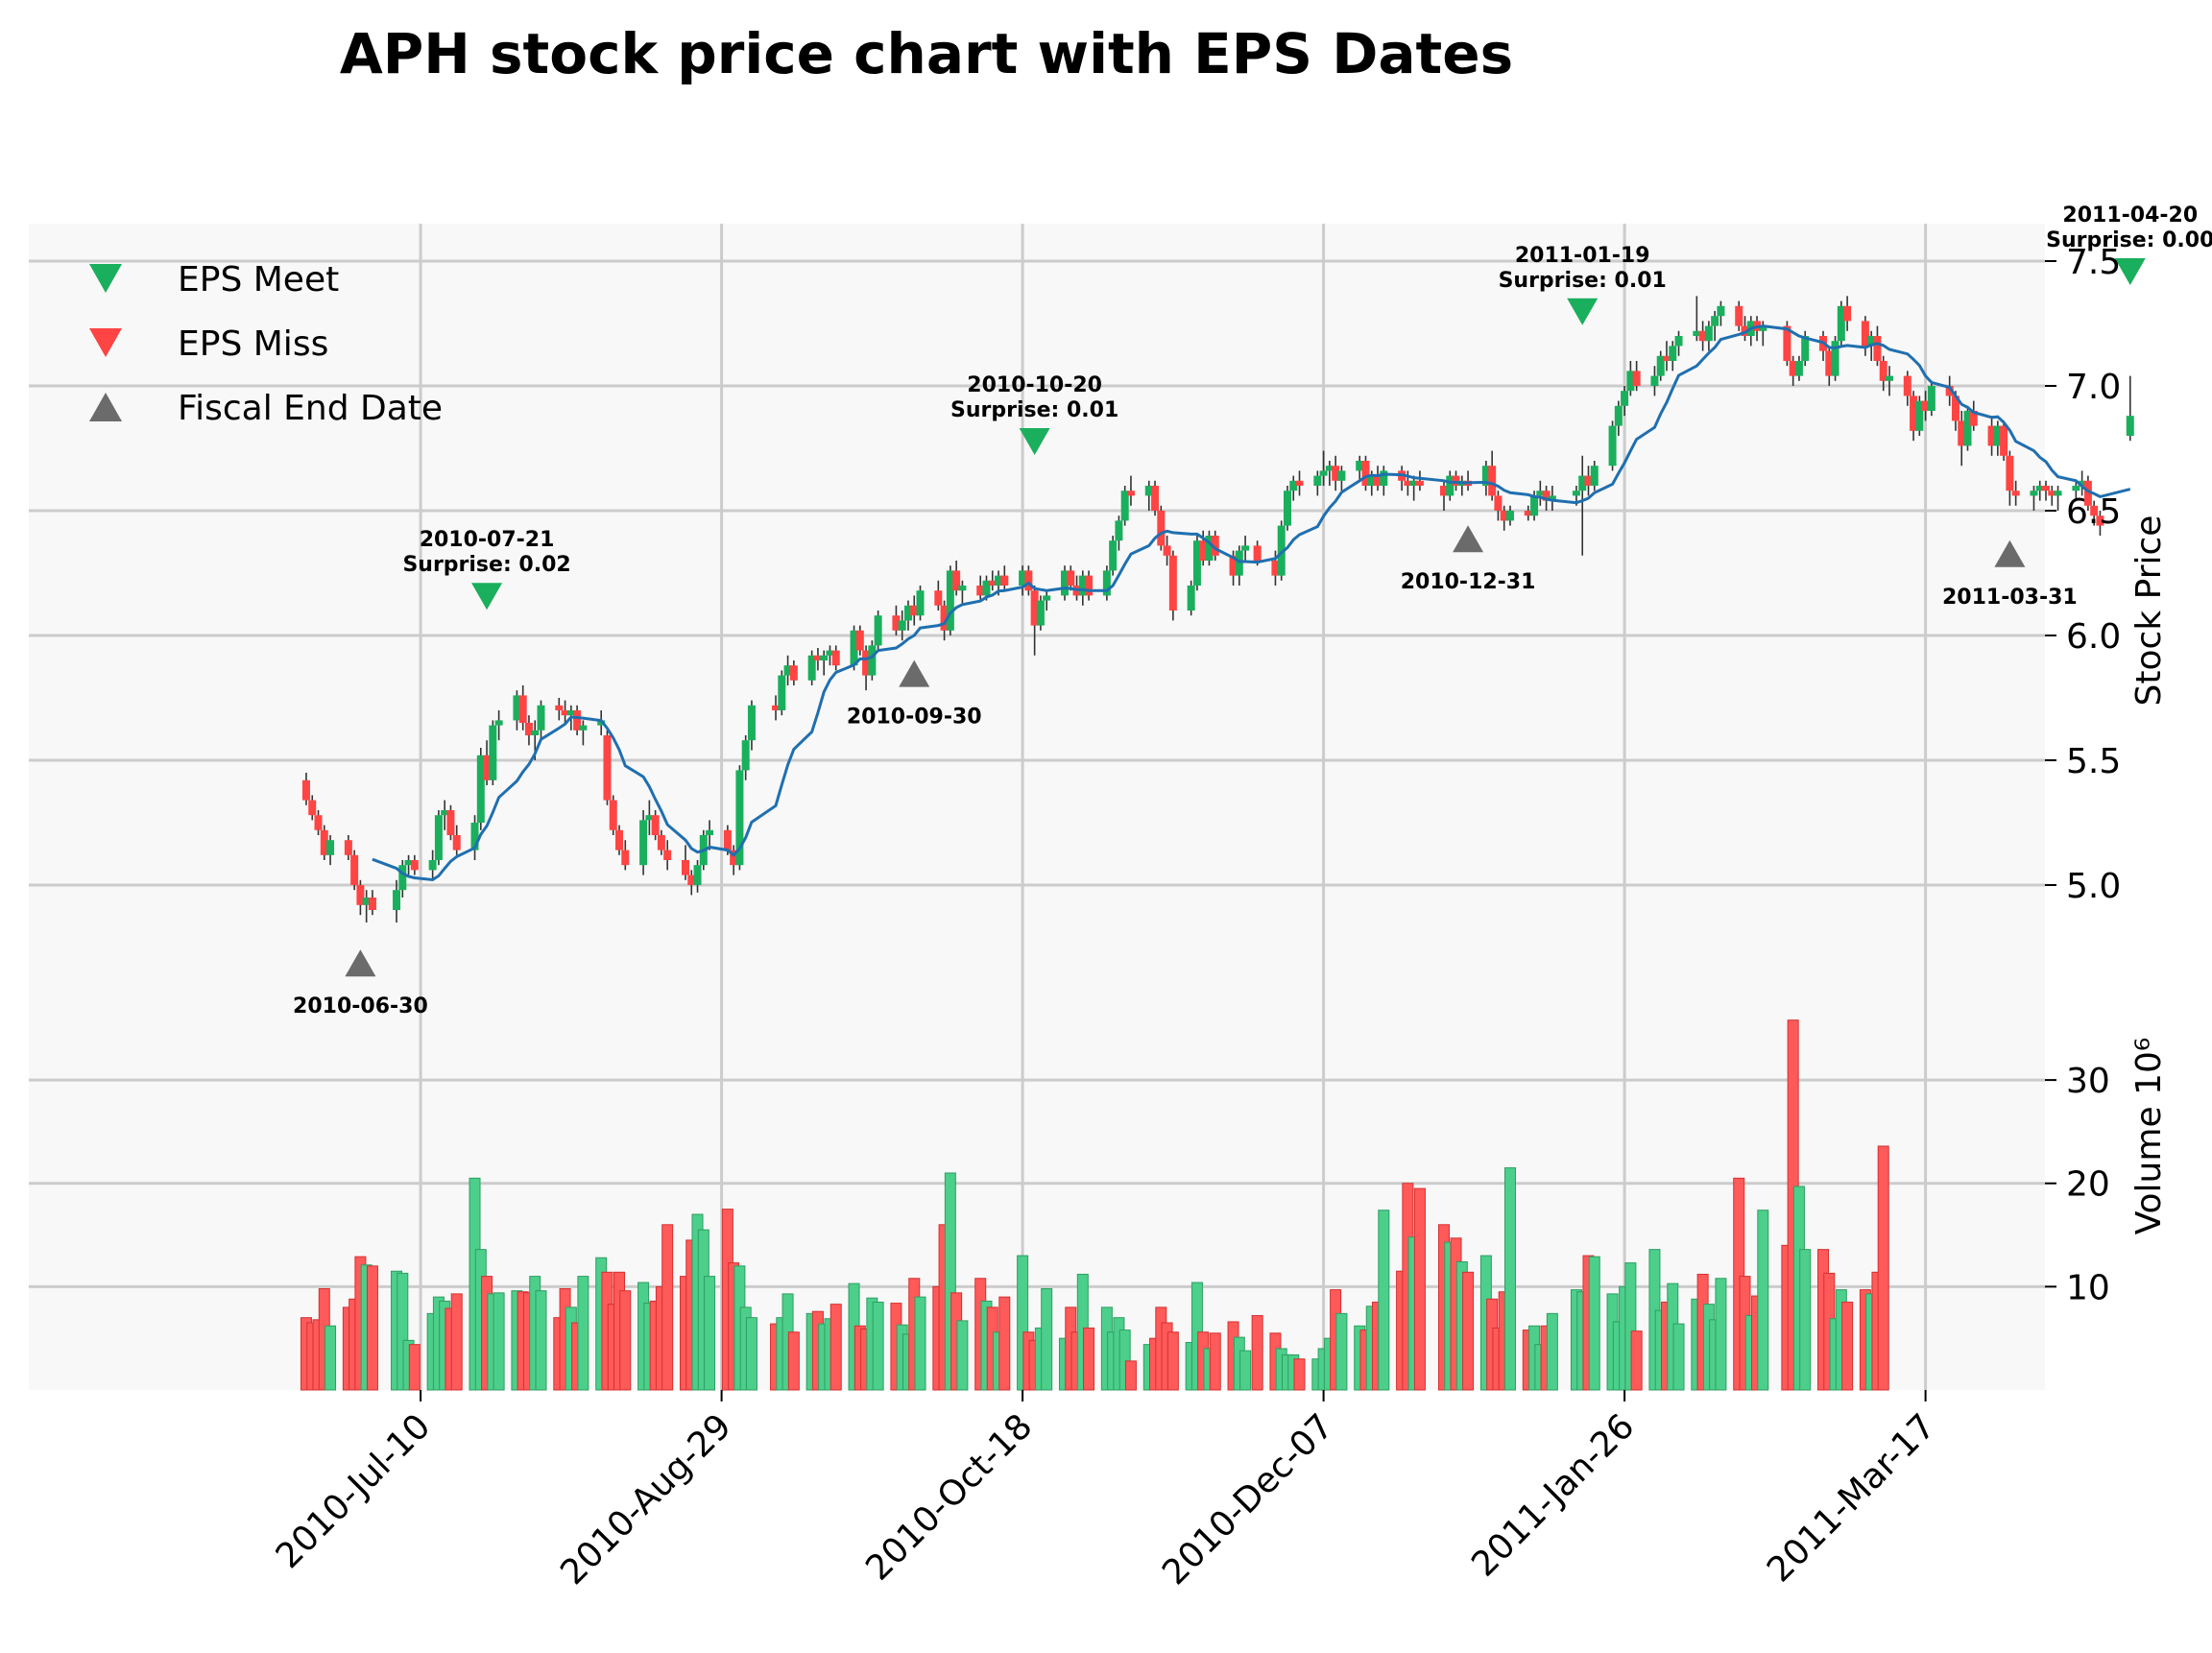 The width and height of the screenshot is (2212, 1653). I want to click on volume-tick-label: 30, so click(2088, 1082).